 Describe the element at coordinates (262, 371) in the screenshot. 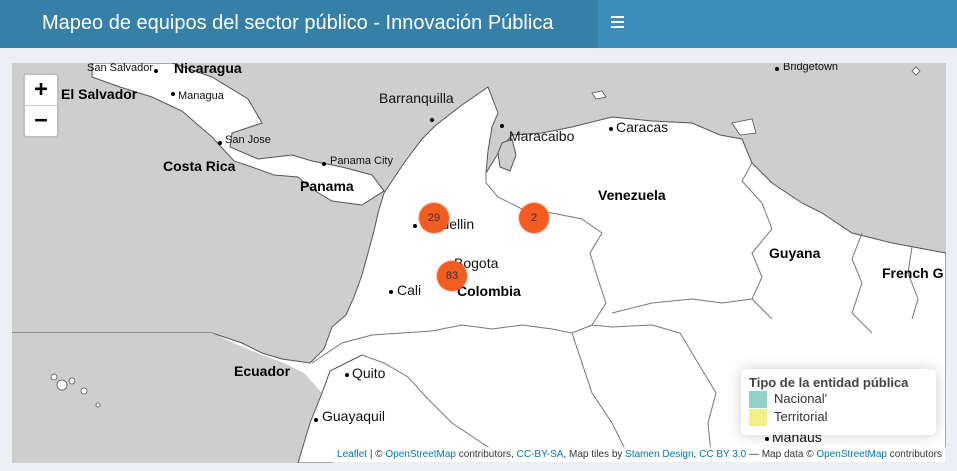

I see `label-ecuador: Ecuador` at that location.